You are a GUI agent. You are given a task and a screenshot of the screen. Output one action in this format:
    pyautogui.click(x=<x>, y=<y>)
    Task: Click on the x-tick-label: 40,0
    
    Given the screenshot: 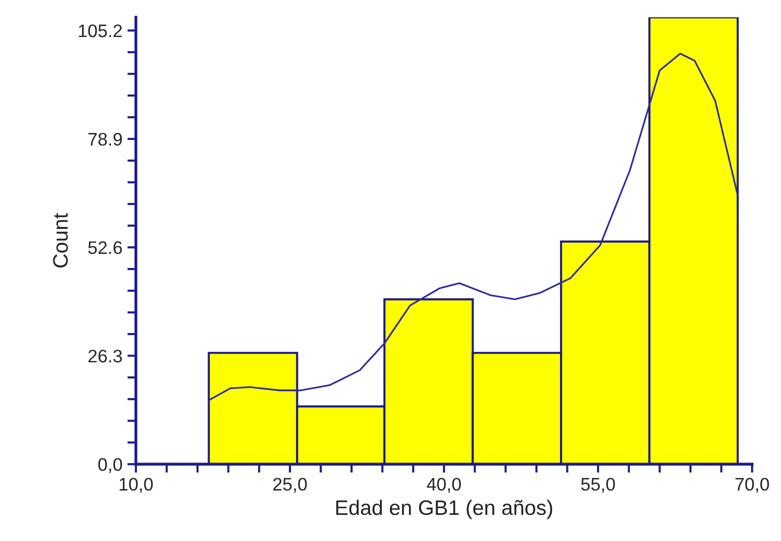 What is the action you would take?
    pyautogui.click(x=443, y=485)
    